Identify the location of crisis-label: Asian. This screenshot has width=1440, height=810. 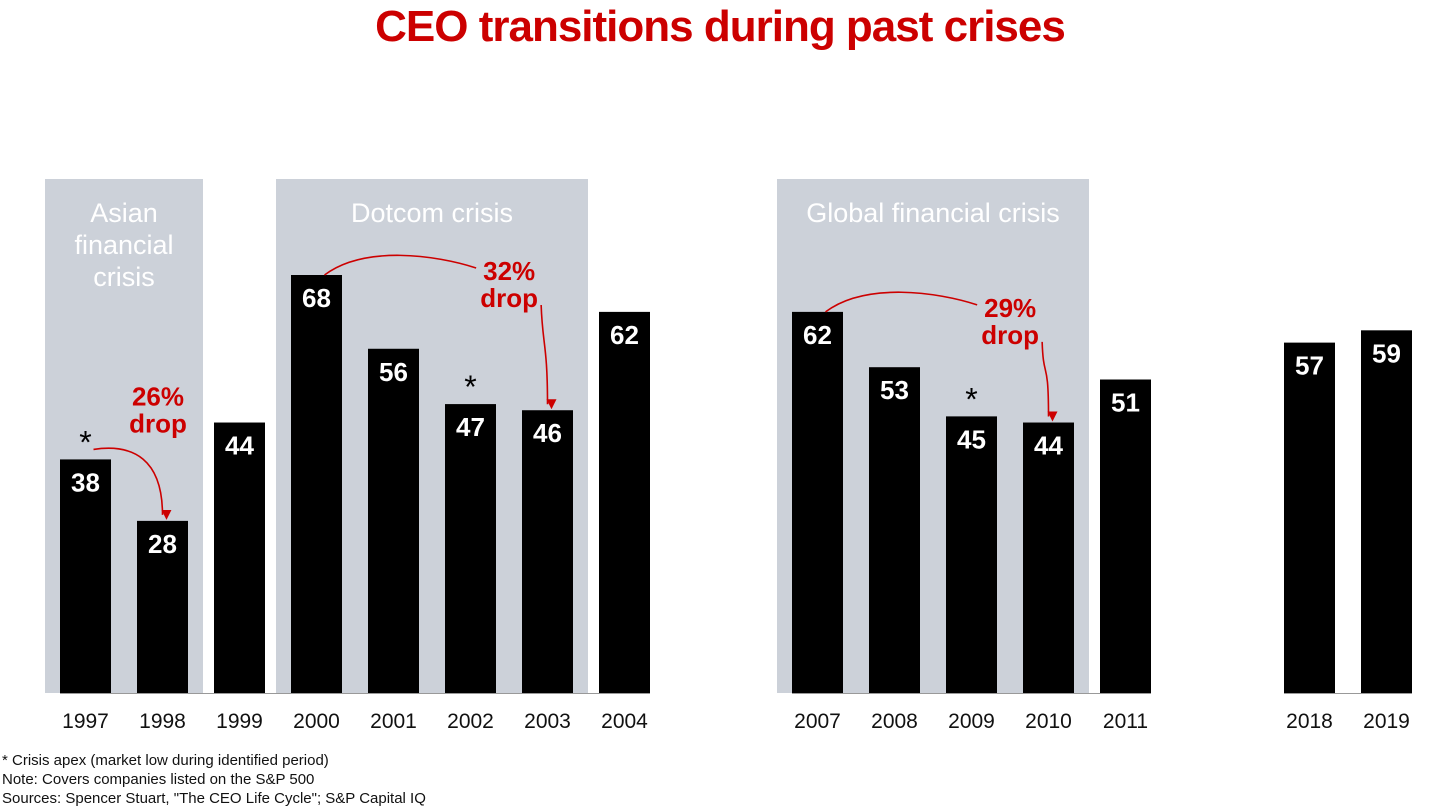
(124, 213).